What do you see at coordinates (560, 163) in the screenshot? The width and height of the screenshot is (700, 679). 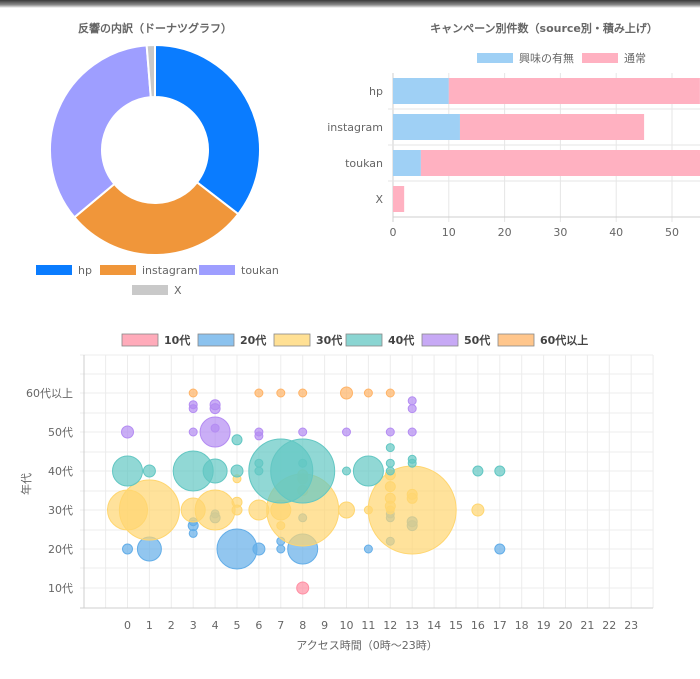 I see `bar-segment-toukan-s1` at bounding box center [560, 163].